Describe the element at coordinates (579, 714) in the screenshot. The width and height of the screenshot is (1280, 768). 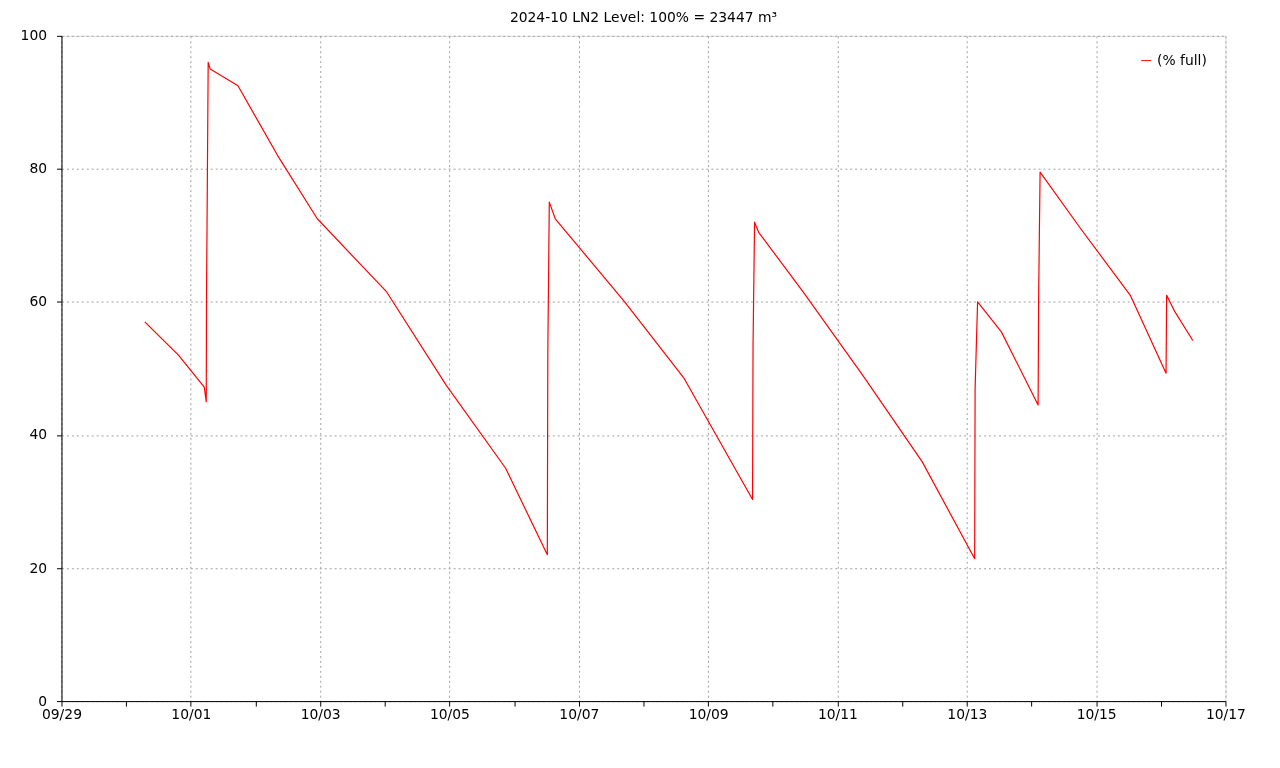
I see `x-tick-label: 10/07` at that location.